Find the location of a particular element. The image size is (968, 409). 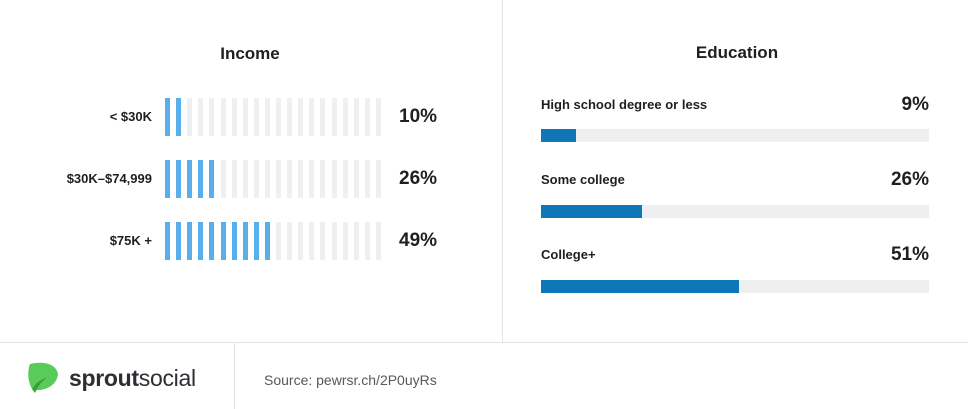

brand-wordmark: sproutsocial is located at coordinates (132, 378).